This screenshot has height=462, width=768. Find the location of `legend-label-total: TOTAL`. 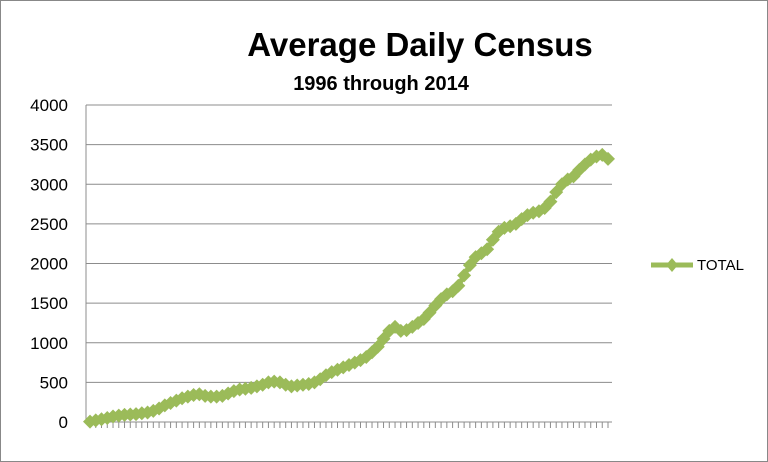

legend-label-total: TOTAL is located at coordinates (720, 265).